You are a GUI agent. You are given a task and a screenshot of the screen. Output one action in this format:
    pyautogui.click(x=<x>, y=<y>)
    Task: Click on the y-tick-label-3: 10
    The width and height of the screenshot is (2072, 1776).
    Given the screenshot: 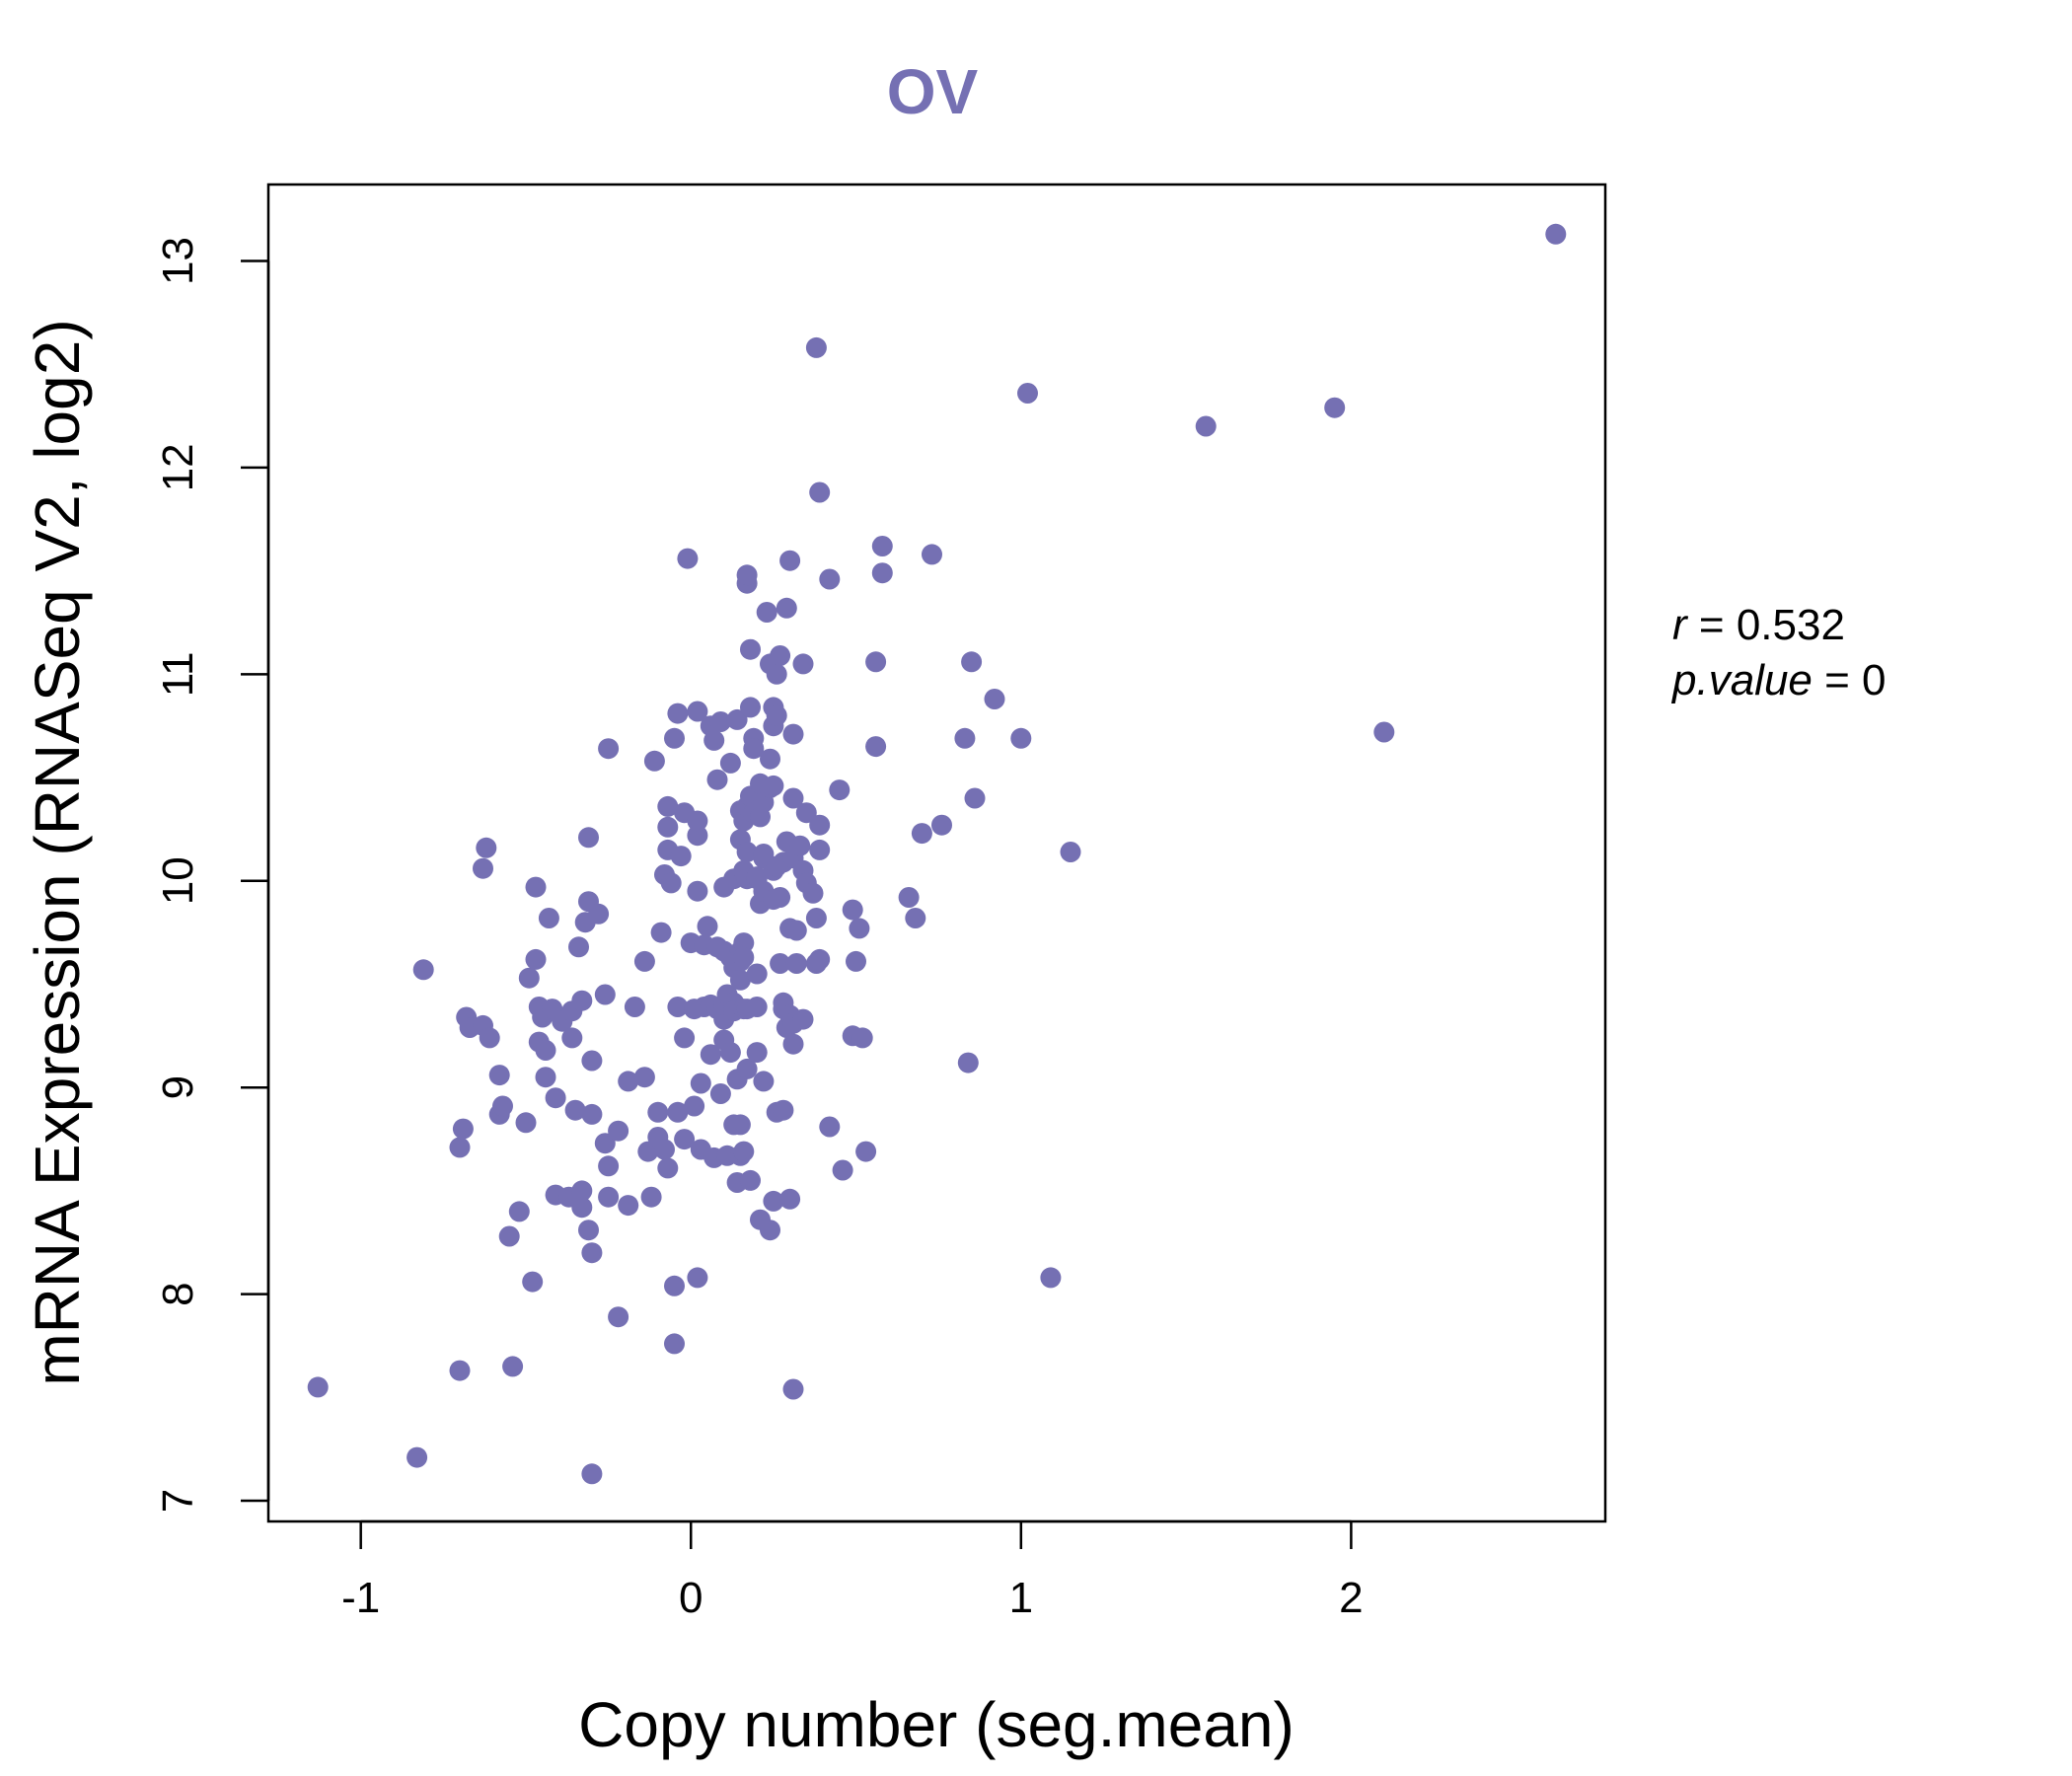 What is the action you would take?
    pyautogui.click(x=178, y=881)
    